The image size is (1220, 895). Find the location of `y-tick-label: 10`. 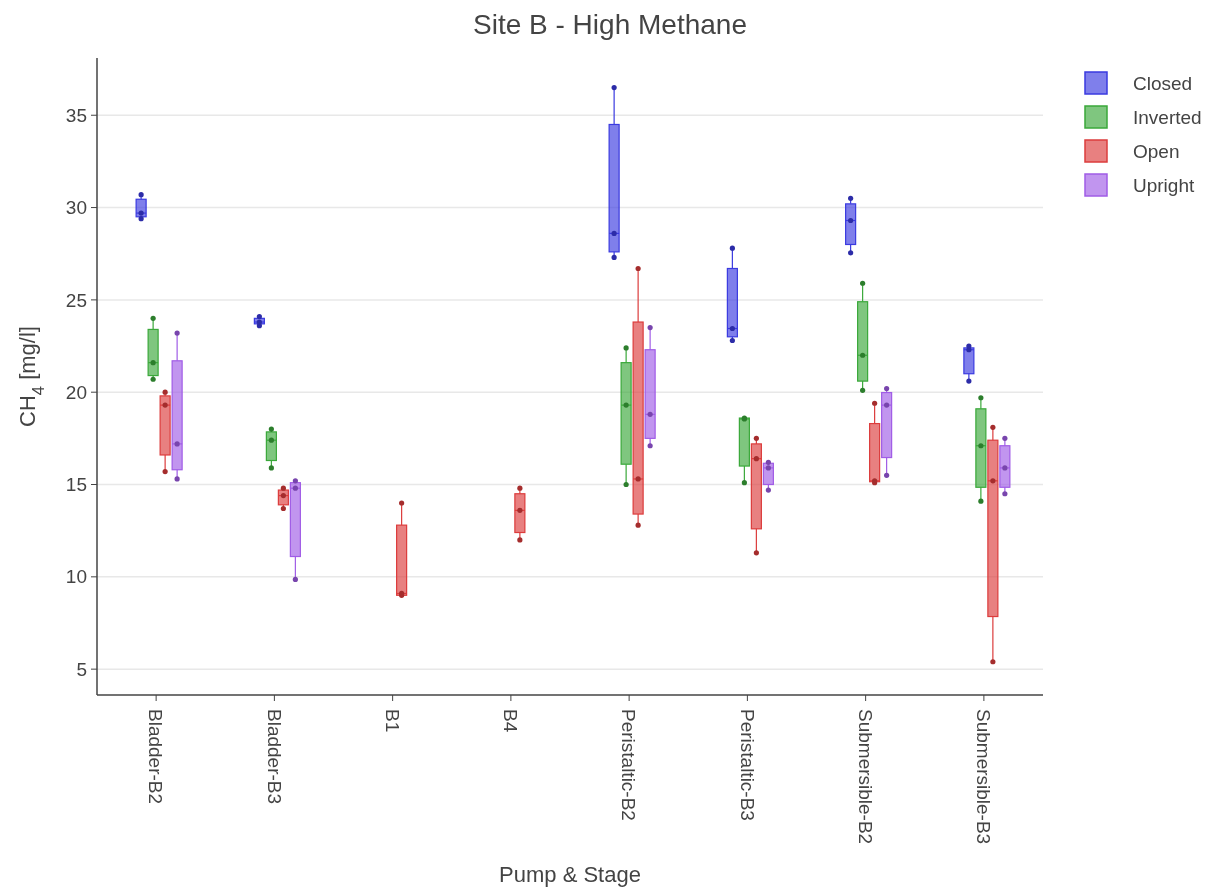

y-tick-label: 10 is located at coordinates (76, 577).